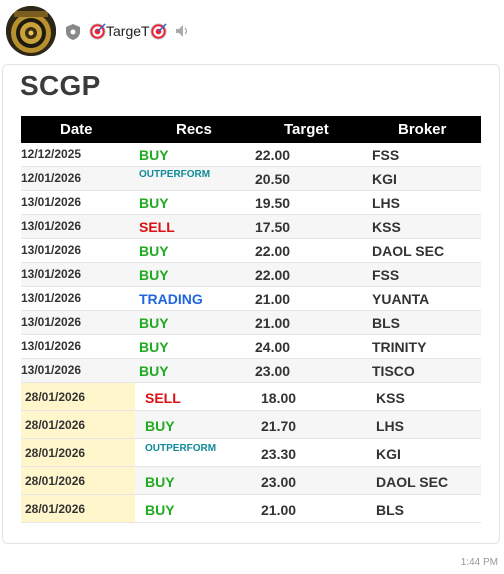 Image resolution: width=504 pixels, height=574 pixels. I want to click on column-header-date: Date, so click(76, 129).